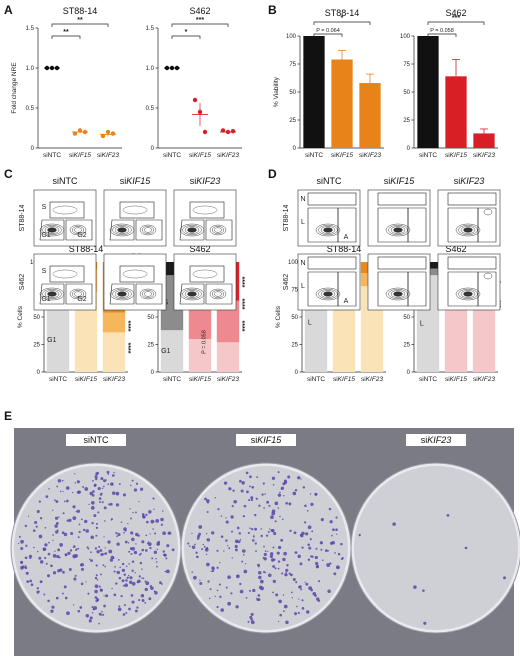 This screenshot has width=520, height=666. I want to click on y-tick-label: 100, so click(405, 37).